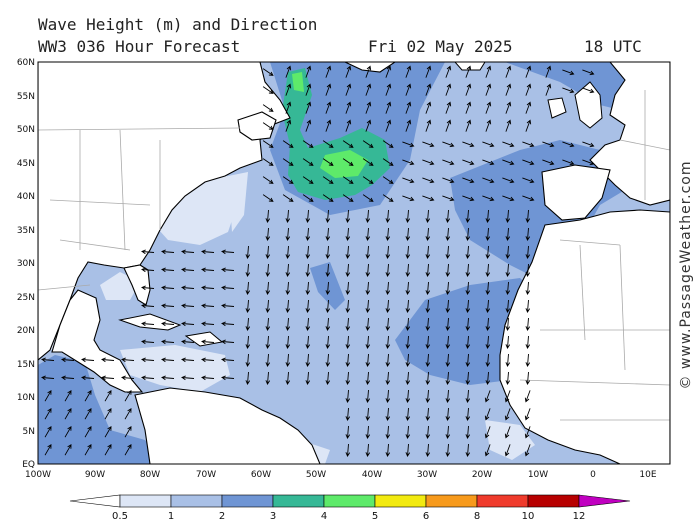  What do you see at coordinates (330, 125) in the screenshot?
I see `wave-band-peak` at bounding box center [330, 125].